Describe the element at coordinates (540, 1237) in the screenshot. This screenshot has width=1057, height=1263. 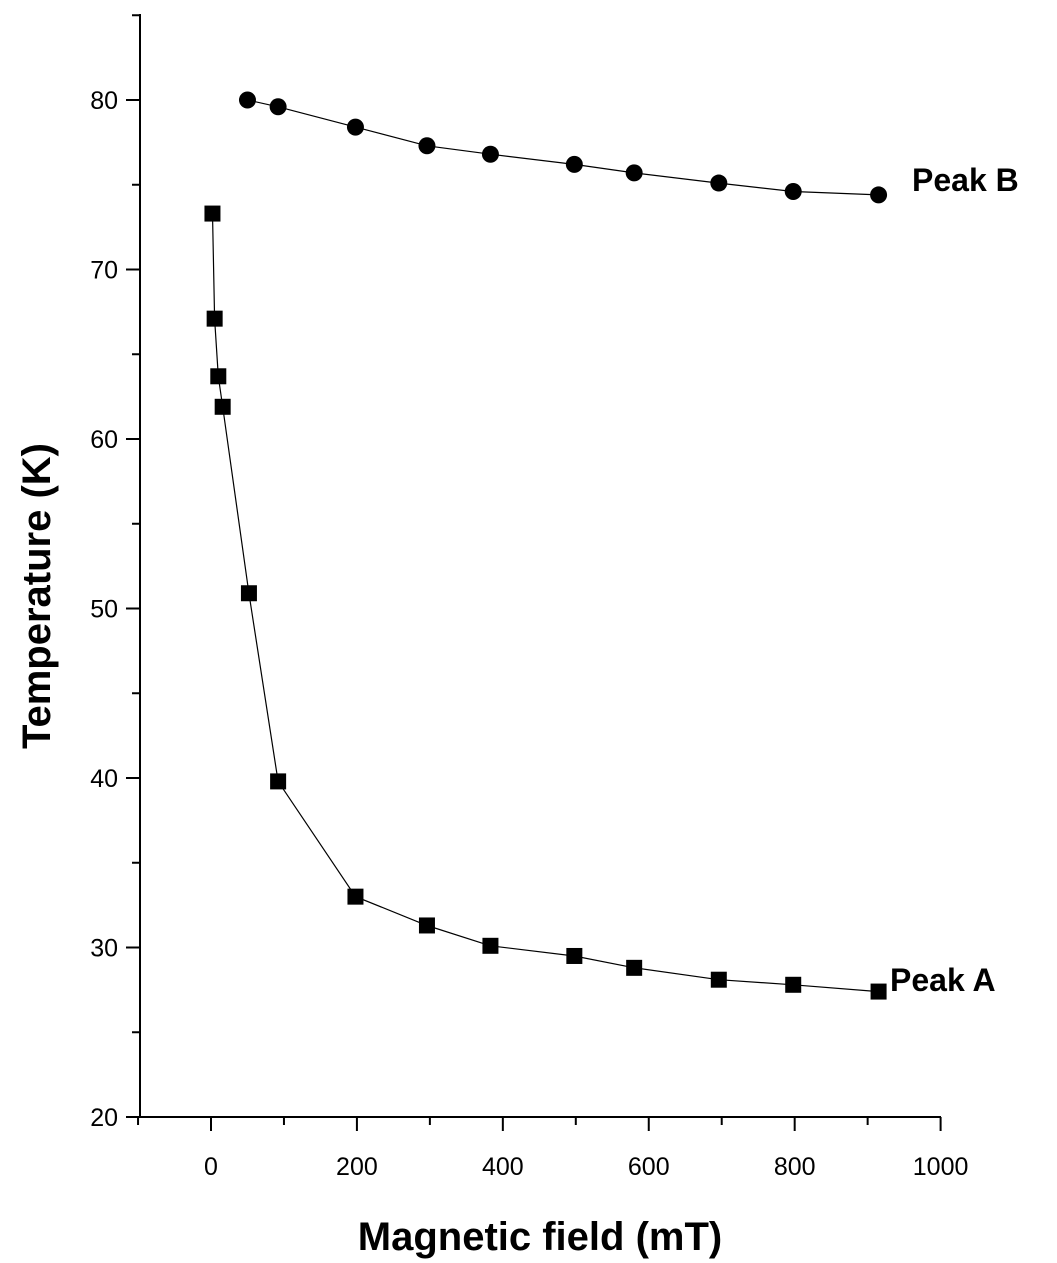
I see `x-axis-title: Magnetic field (mT)` at that location.